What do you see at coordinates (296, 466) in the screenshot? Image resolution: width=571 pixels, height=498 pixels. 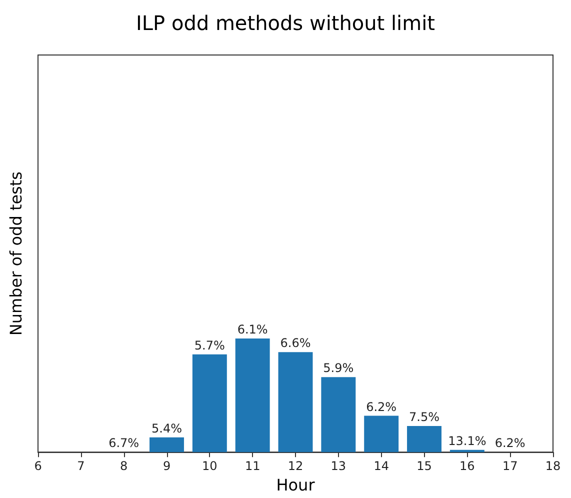 I see `x-tick-label: 12` at bounding box center [296, 466].